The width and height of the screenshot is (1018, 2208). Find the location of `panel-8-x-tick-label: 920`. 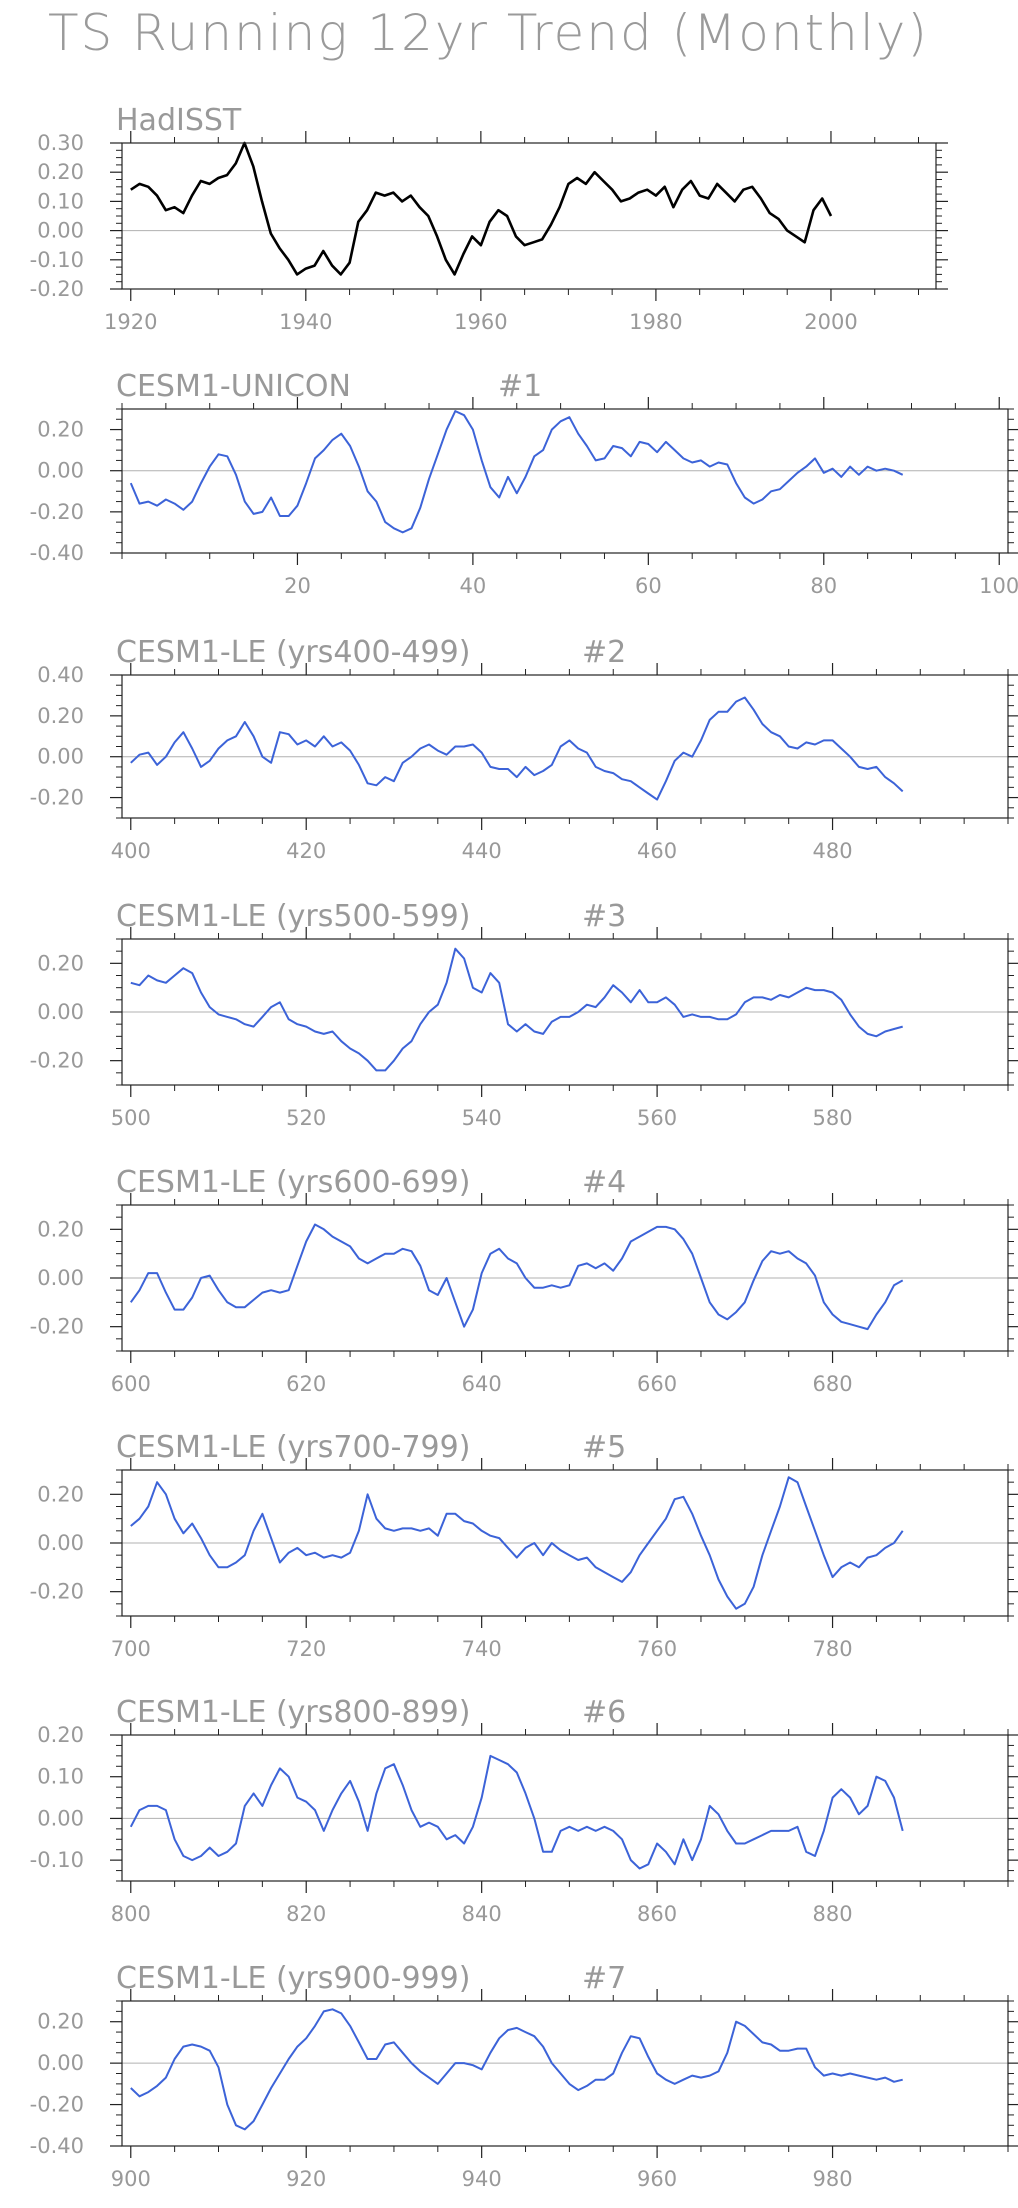

panel-8-x-tick-label: 920 is located at coordinates (306, 2179).